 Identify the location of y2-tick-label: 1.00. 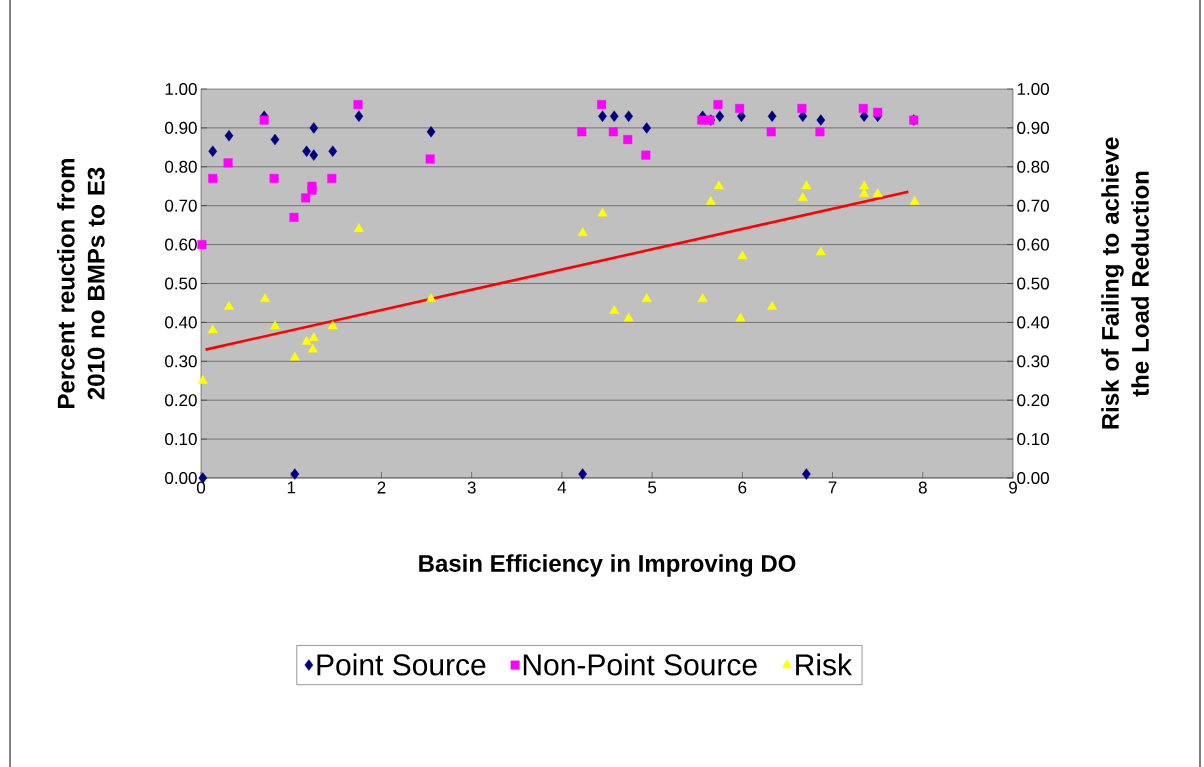
(1033, 89).